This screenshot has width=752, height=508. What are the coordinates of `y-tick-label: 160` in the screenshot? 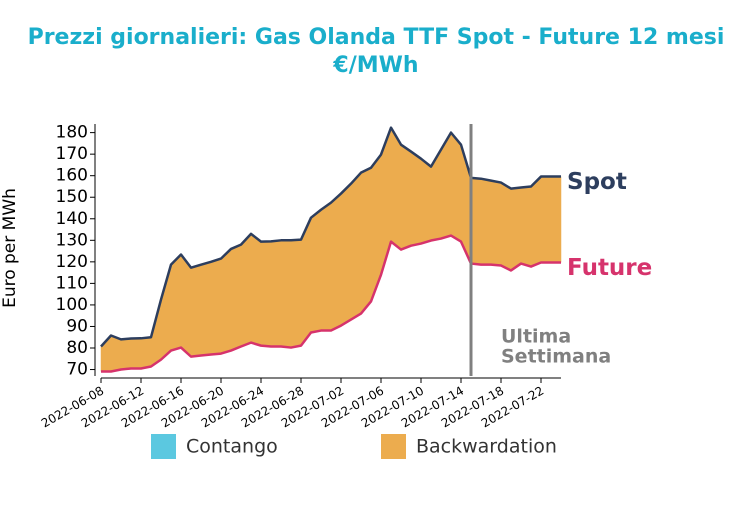 It's located at (72, 176).